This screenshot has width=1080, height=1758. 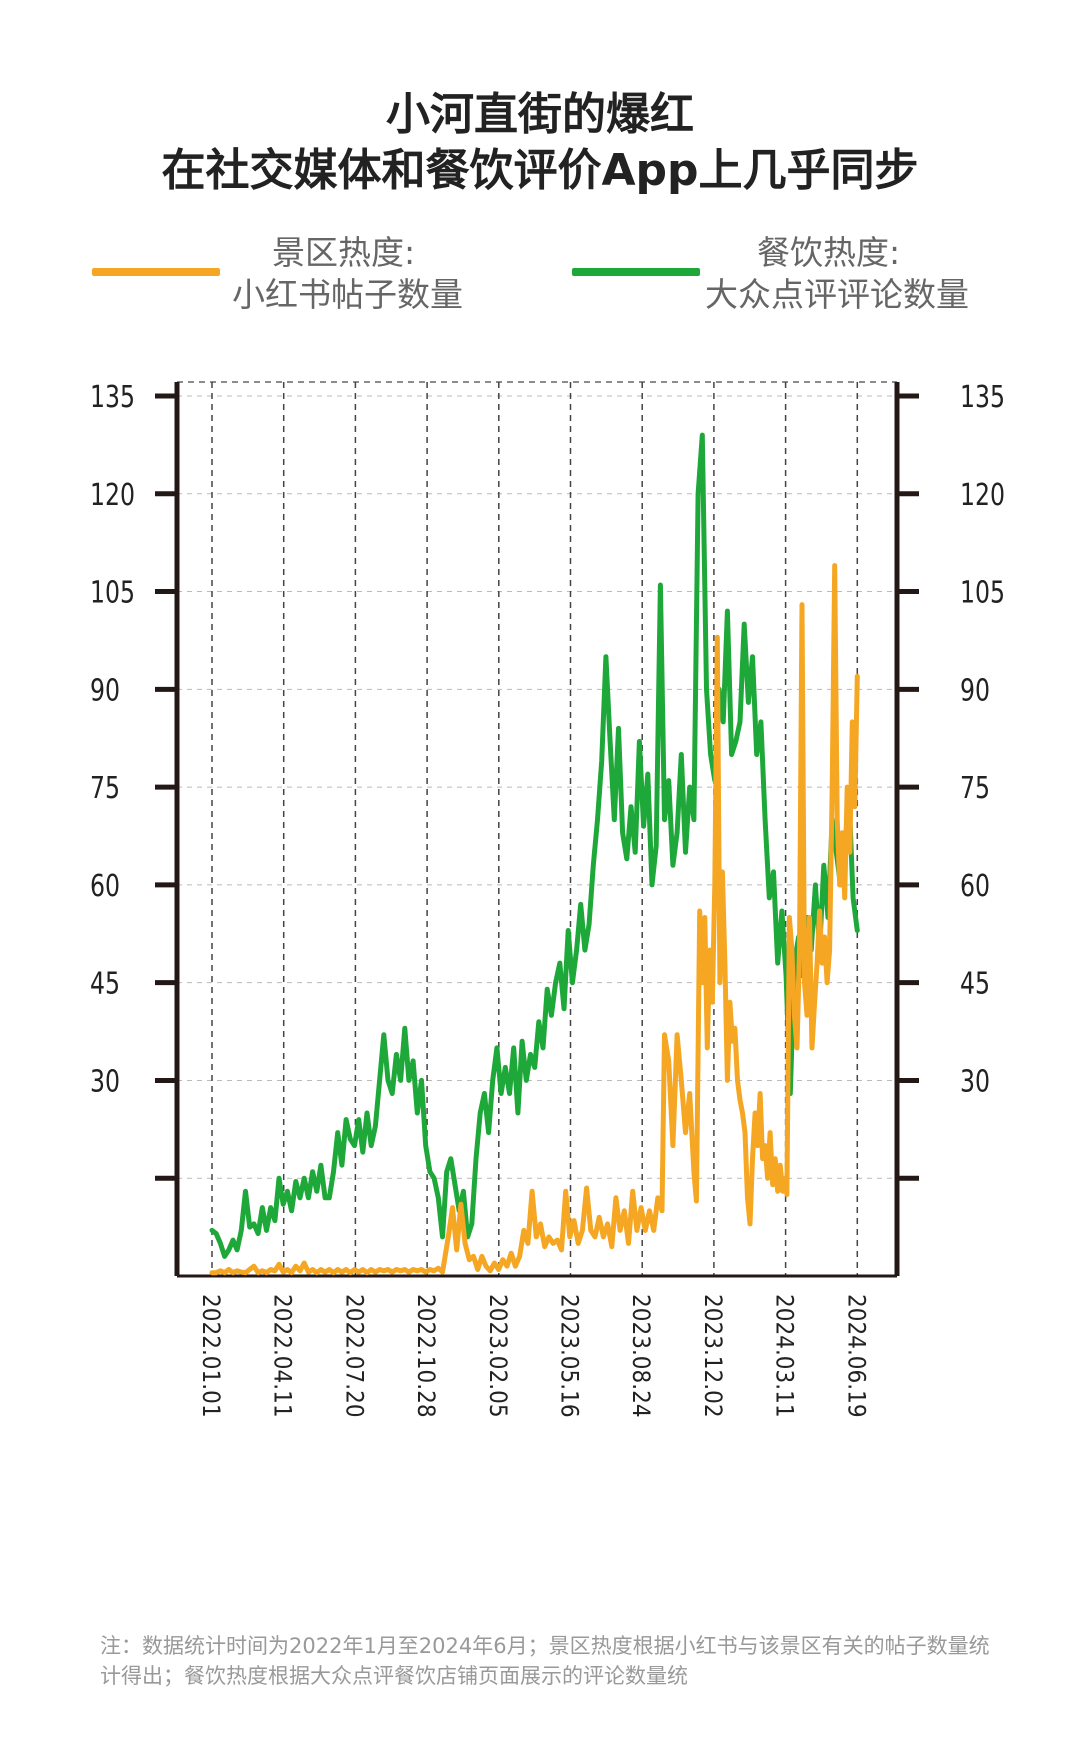 What do you see at coordinates (347, 294) in the screenshot?
I see `legend-orange-label-2: 小红书帖子数量` at bounding box center [347, 294].